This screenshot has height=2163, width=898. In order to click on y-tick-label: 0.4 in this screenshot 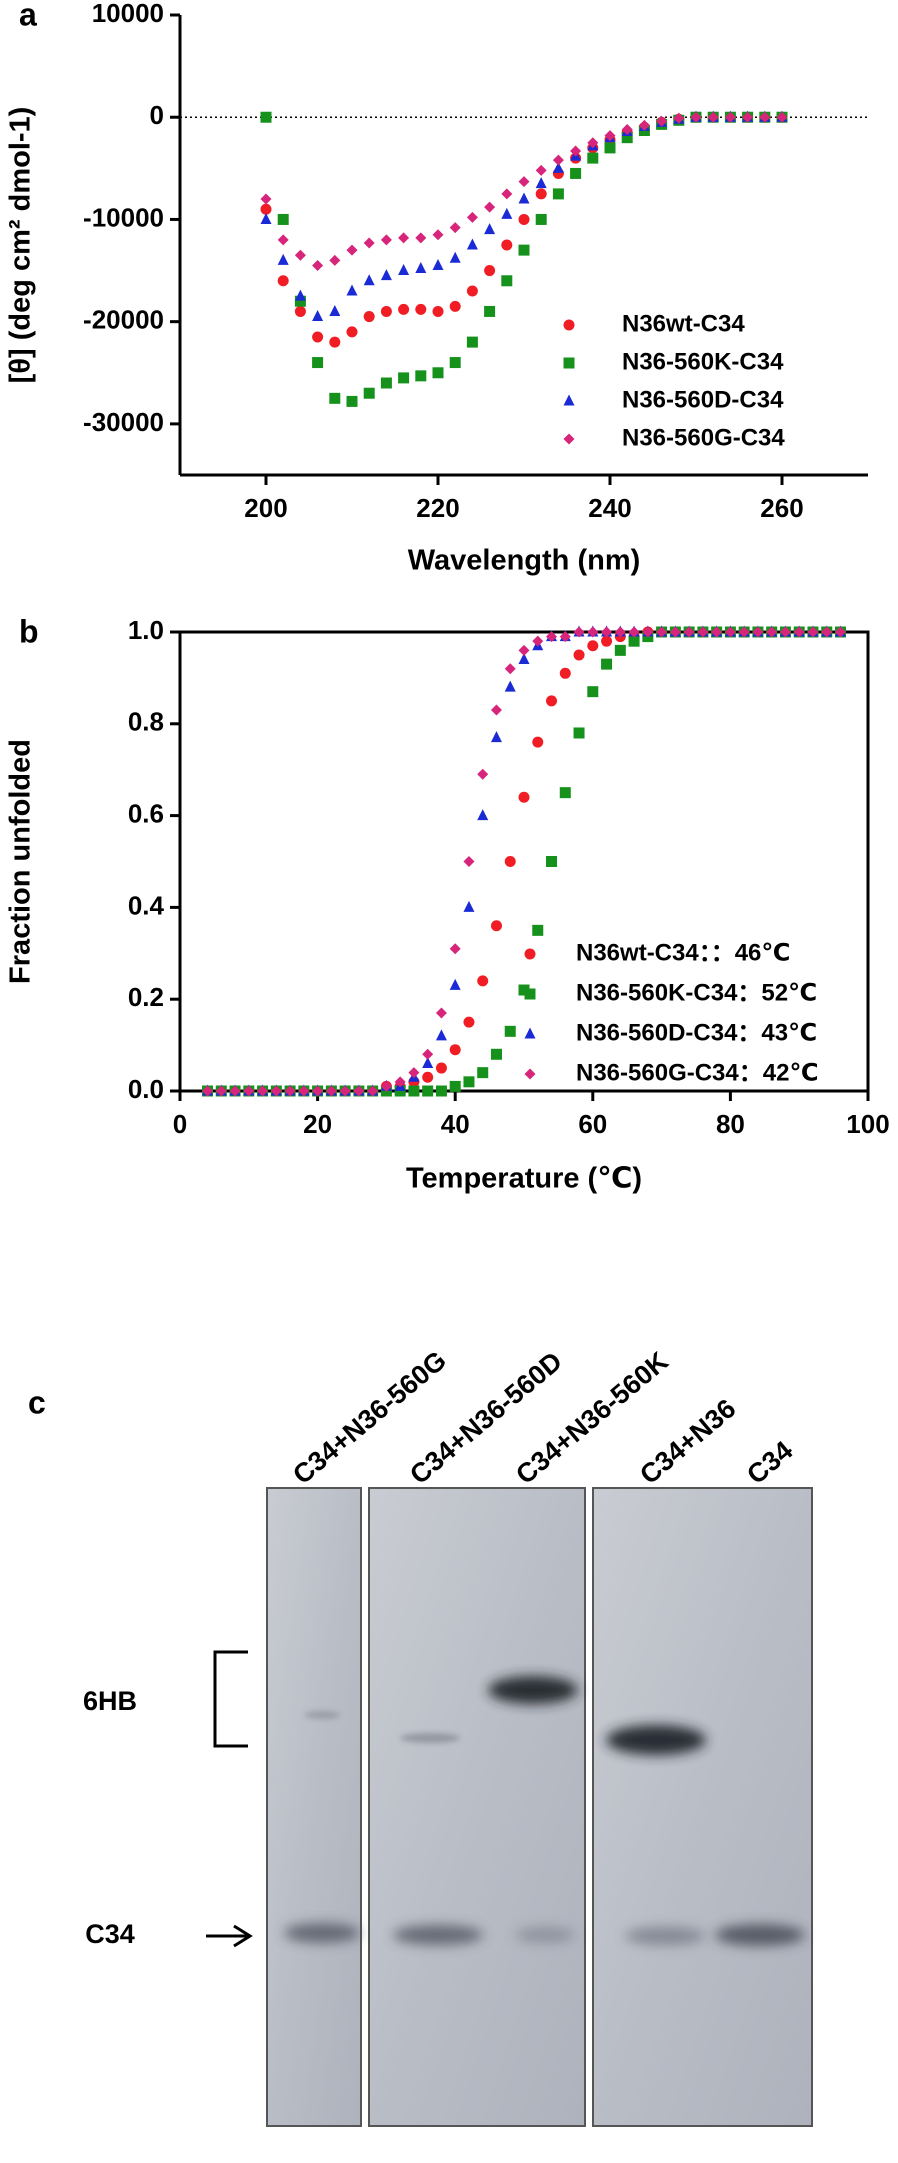, I will do `click(146, 905)`.